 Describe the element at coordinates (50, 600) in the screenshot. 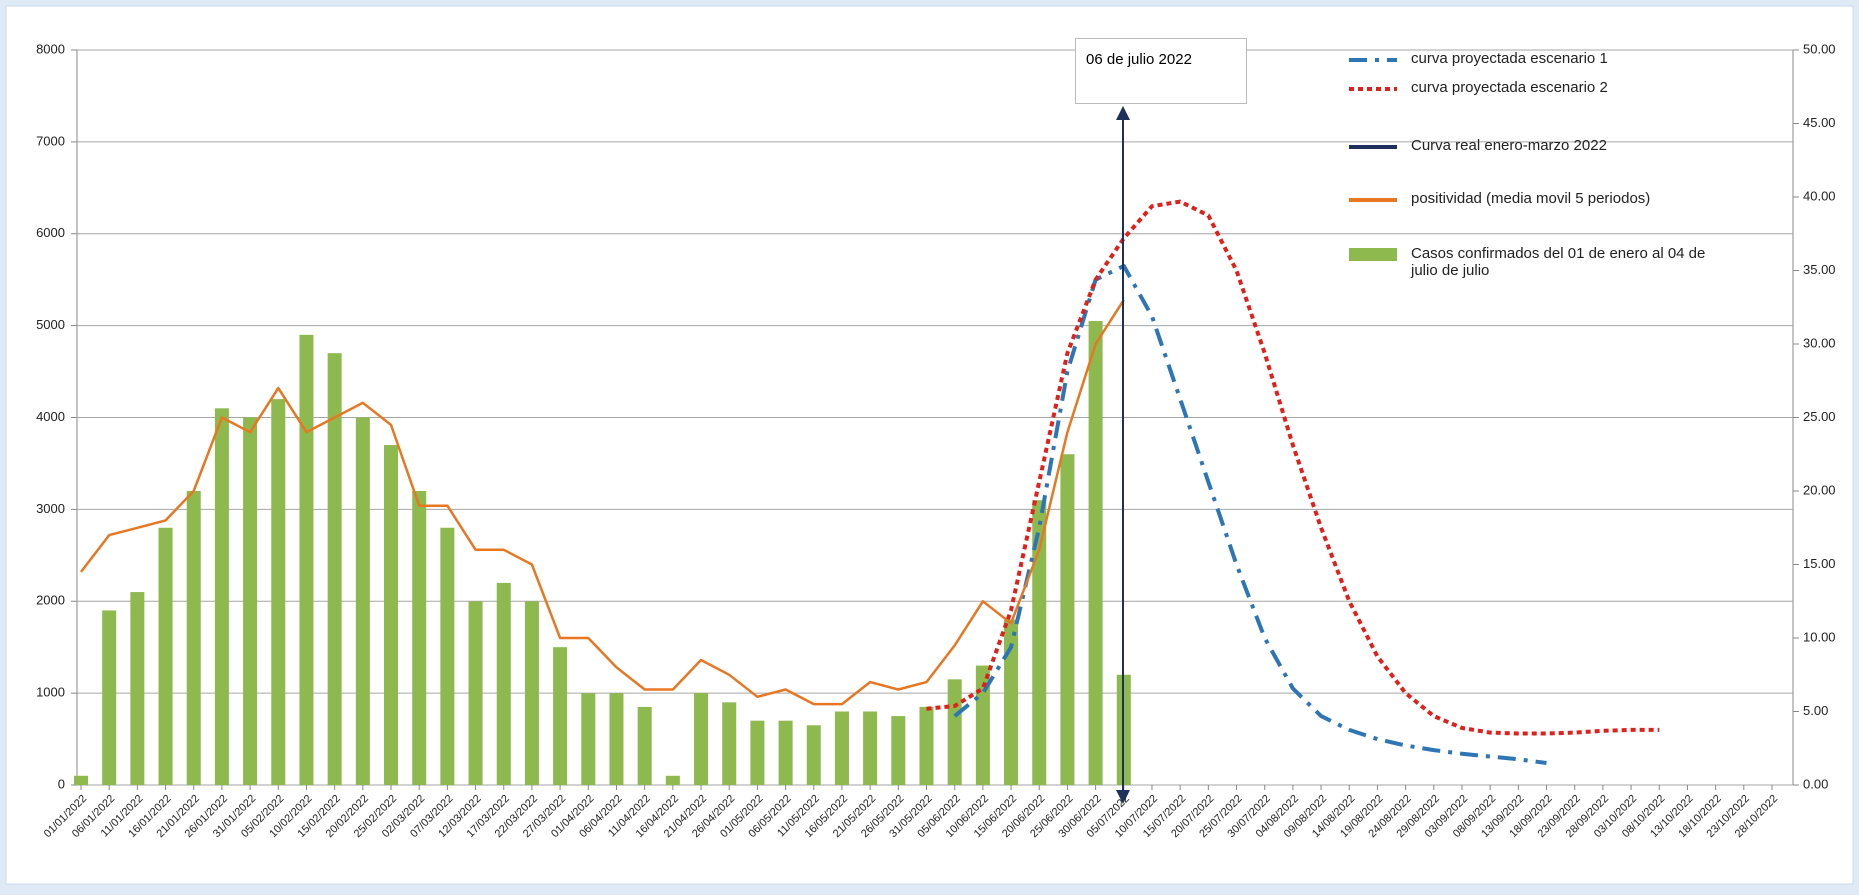

I see `y-tick-label: 2000` at that location.